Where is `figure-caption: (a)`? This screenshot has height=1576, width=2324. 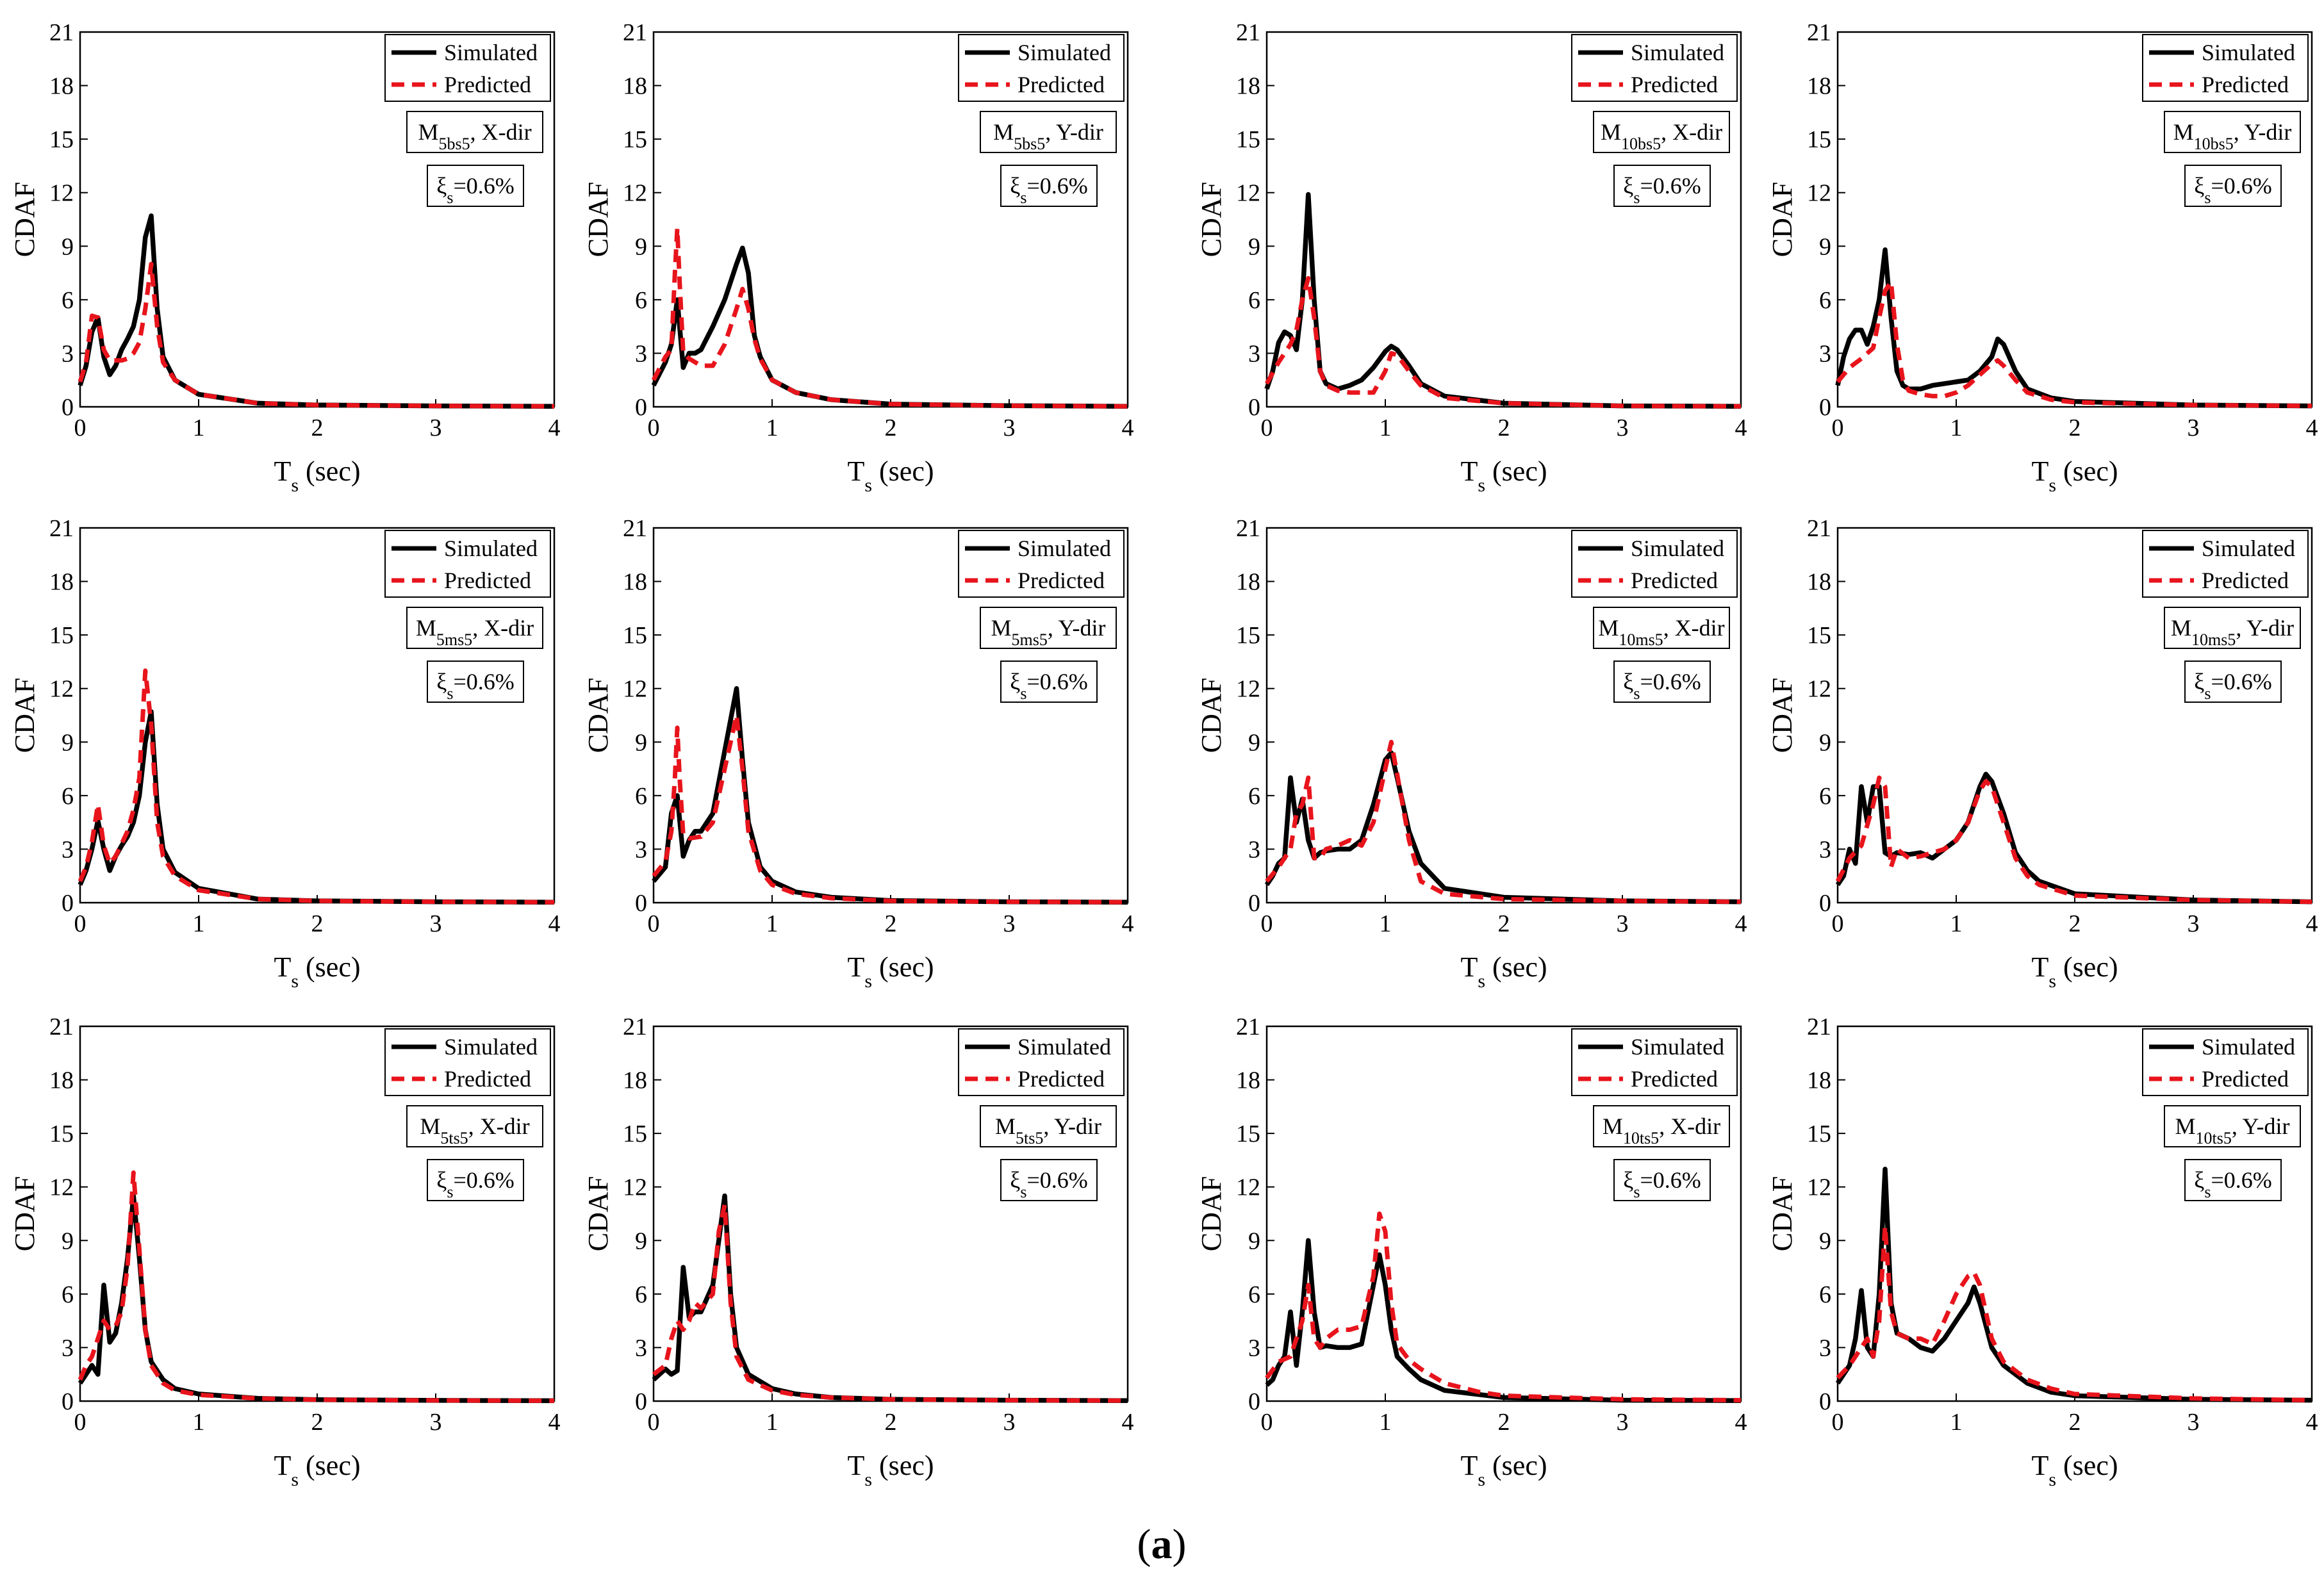
figure-caption: (a) is located at coordinates (1162, 1544).